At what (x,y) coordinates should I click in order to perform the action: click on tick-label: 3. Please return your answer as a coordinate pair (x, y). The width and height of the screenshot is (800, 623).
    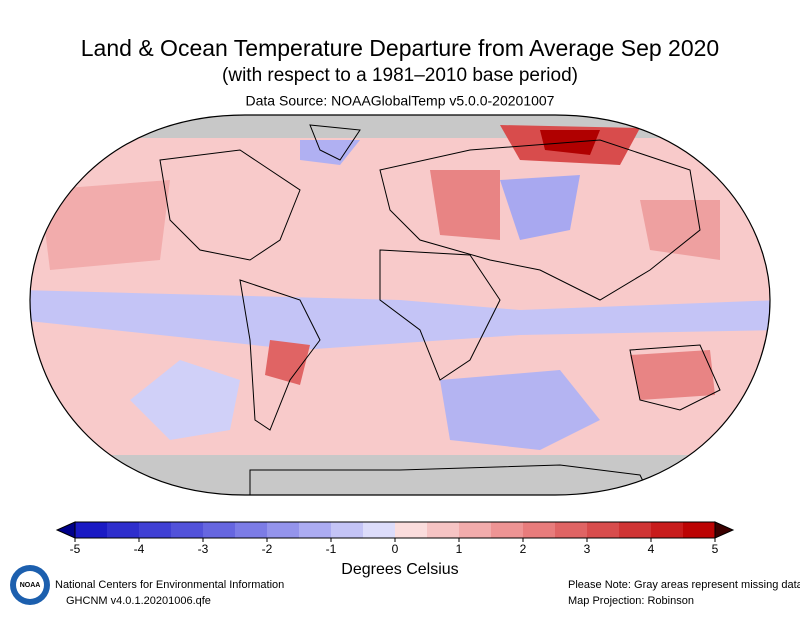
    Looking at the image, I should click on (587, 549).